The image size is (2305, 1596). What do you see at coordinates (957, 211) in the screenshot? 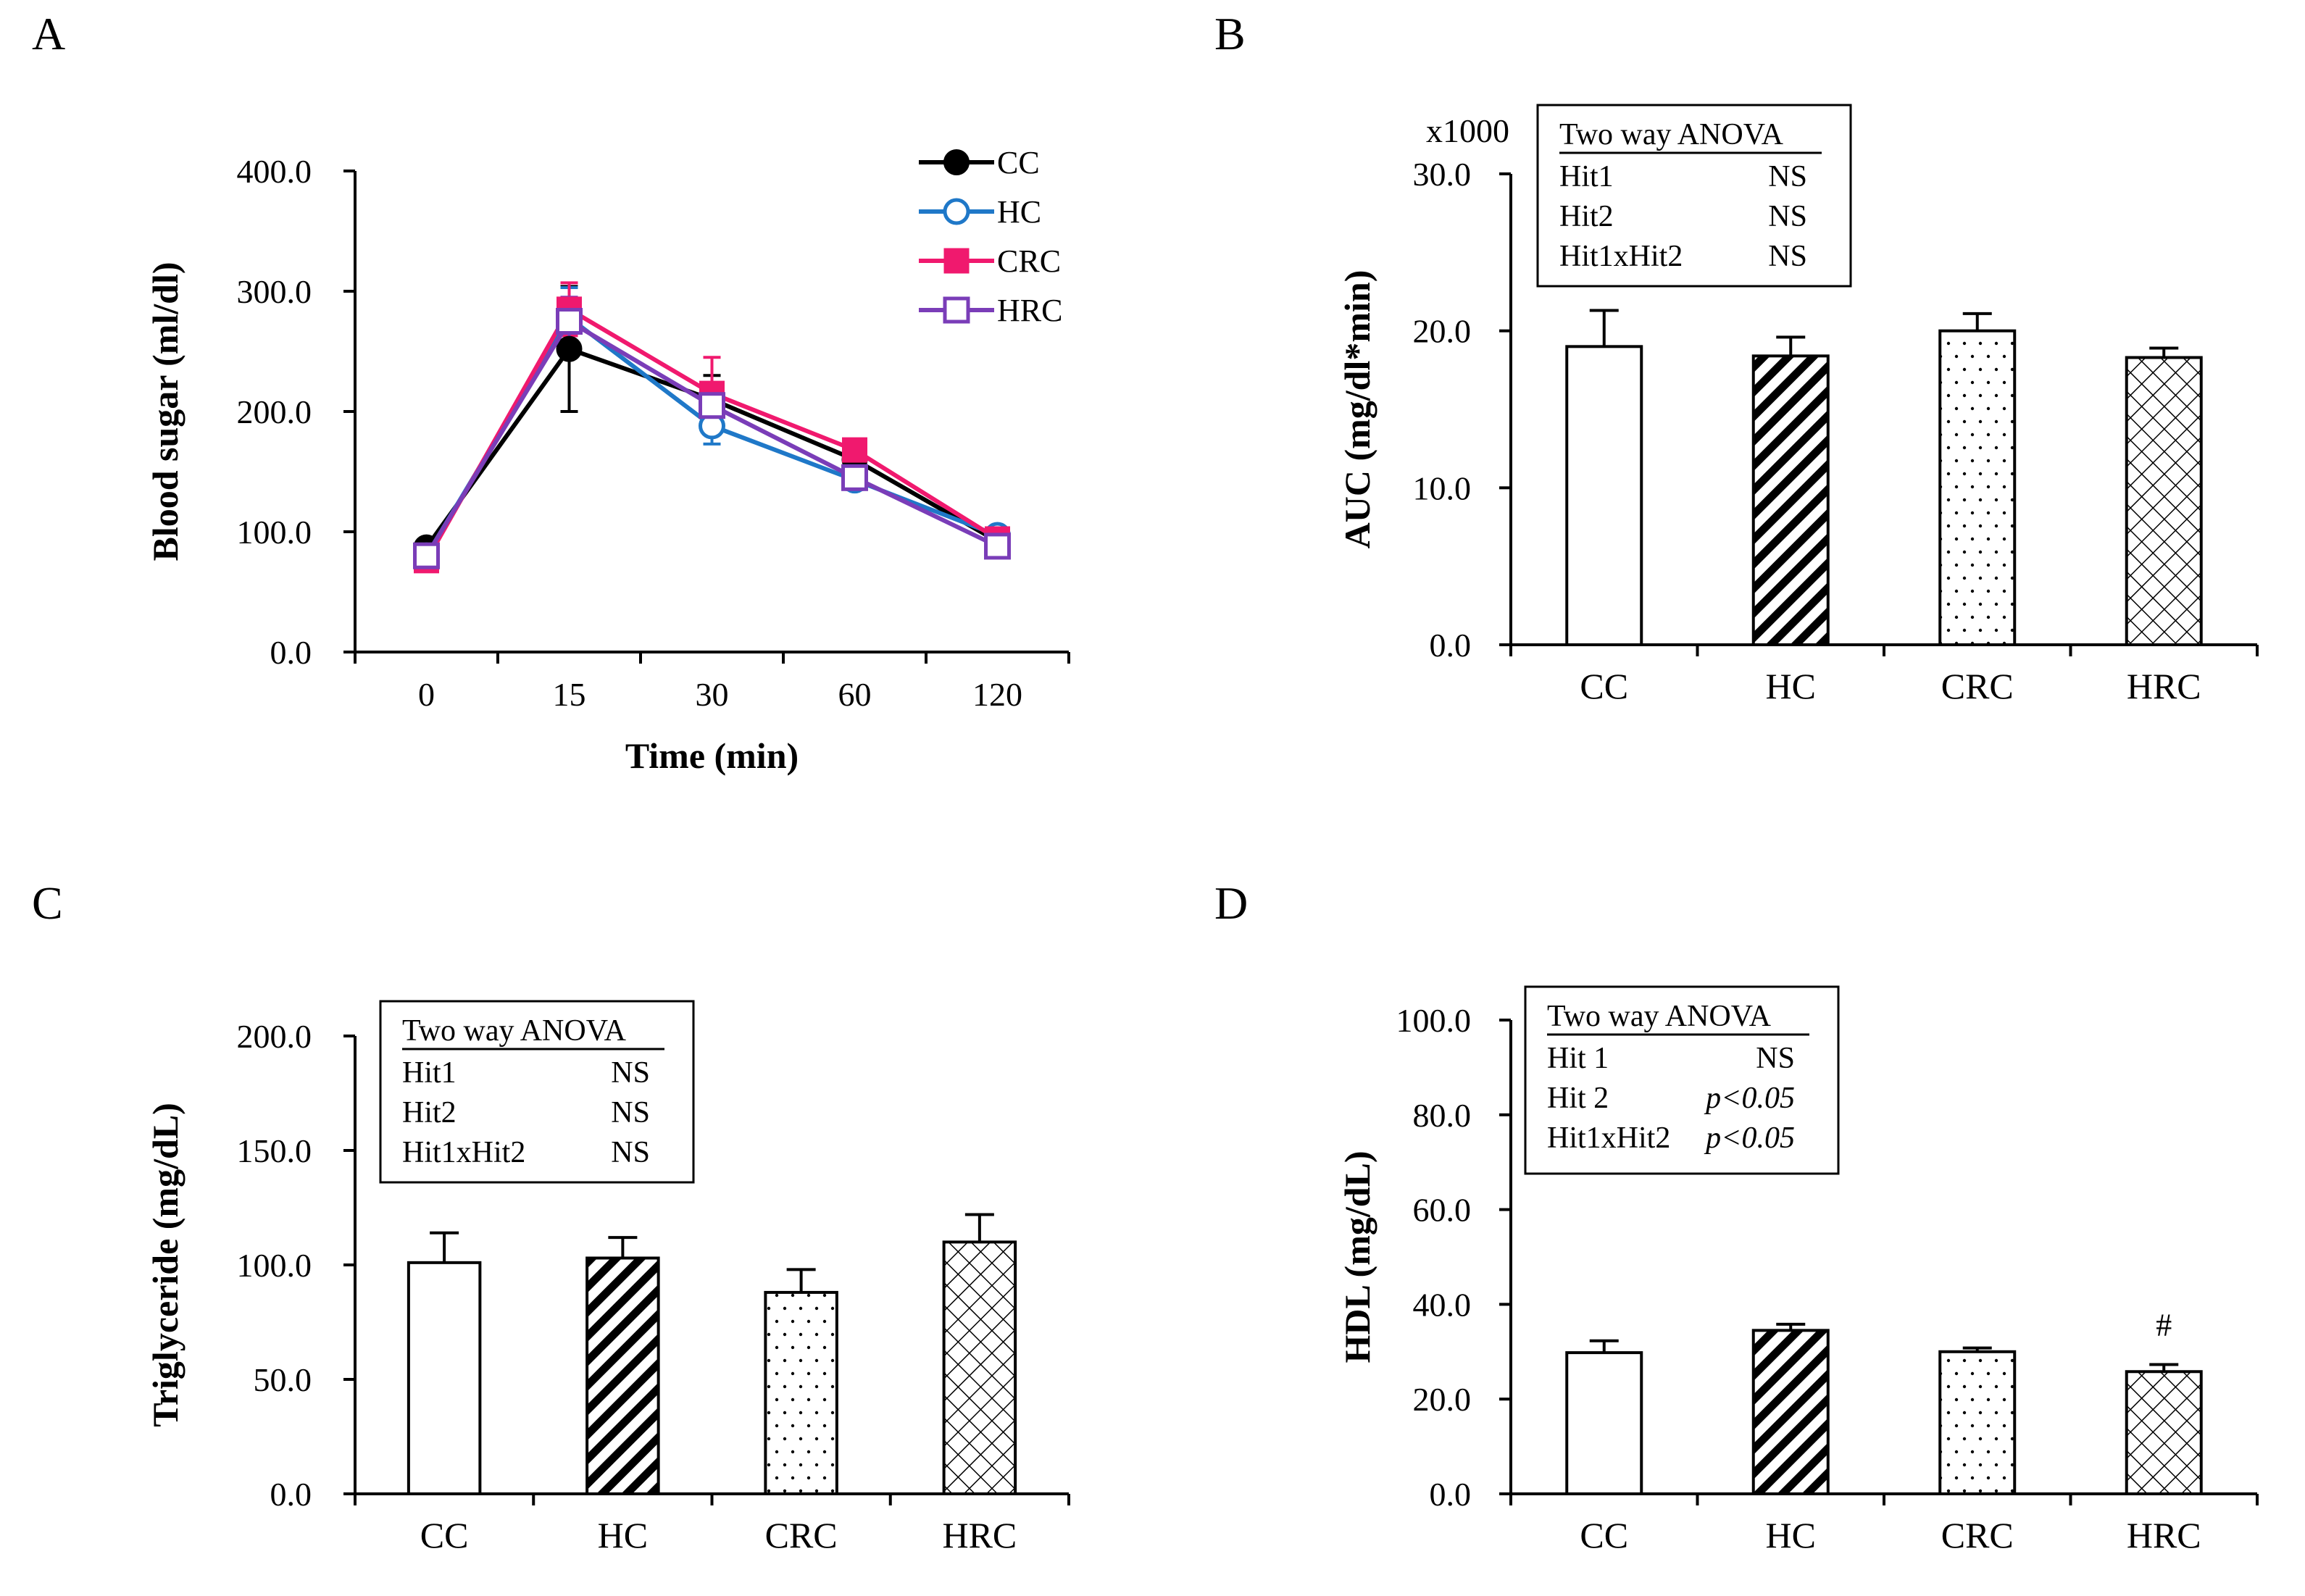
I see `a-legend-marker-hc` at bounding box center [957, 211].